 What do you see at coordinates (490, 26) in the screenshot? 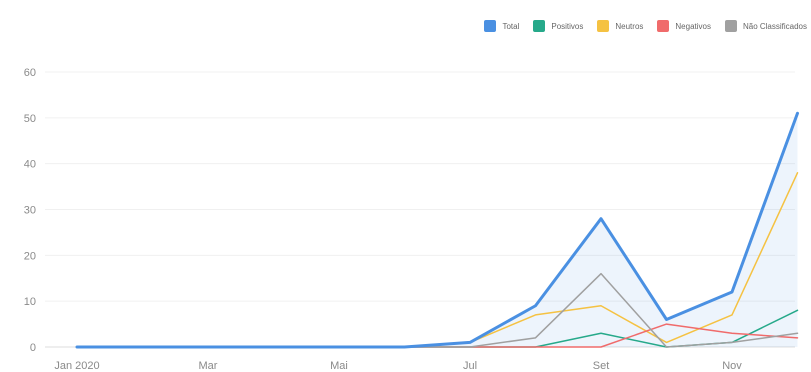
I see `legend-swatch-total` at bounding box center [490, 26].